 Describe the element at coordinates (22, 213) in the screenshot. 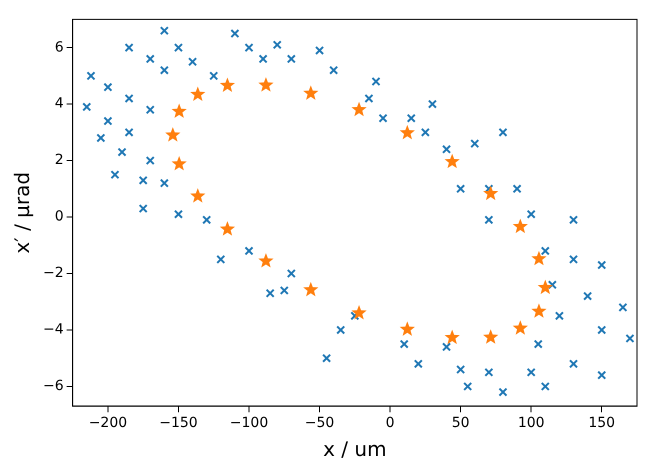

I see `y-axis-title: x′ / μrad` at that location.